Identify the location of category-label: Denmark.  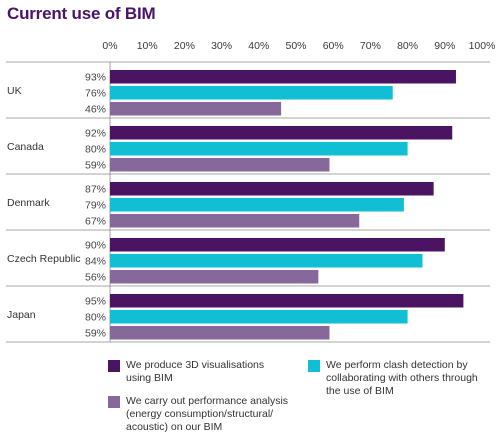
(28, 203).